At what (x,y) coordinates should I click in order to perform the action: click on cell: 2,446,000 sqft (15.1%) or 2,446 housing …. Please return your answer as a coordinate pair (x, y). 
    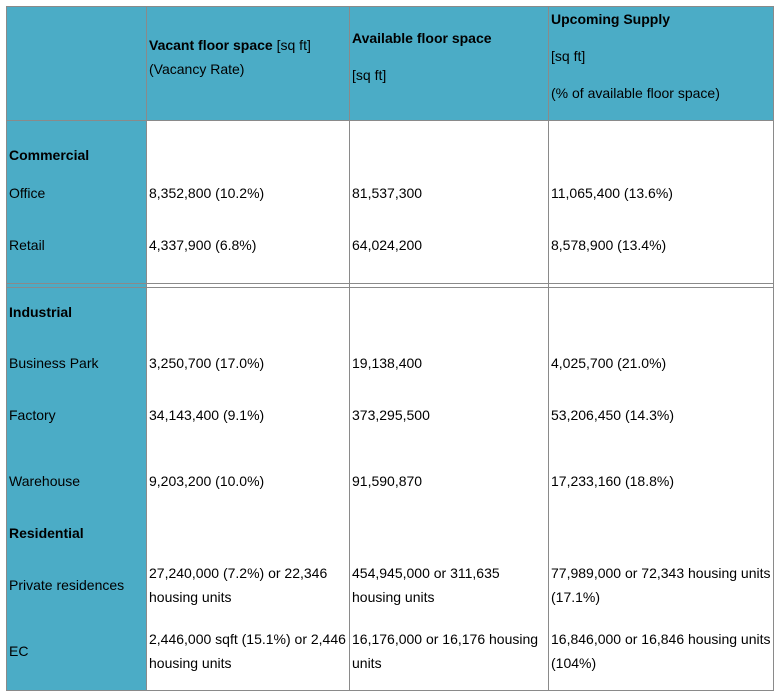
    Looking at the image, I should click on (247, 651).